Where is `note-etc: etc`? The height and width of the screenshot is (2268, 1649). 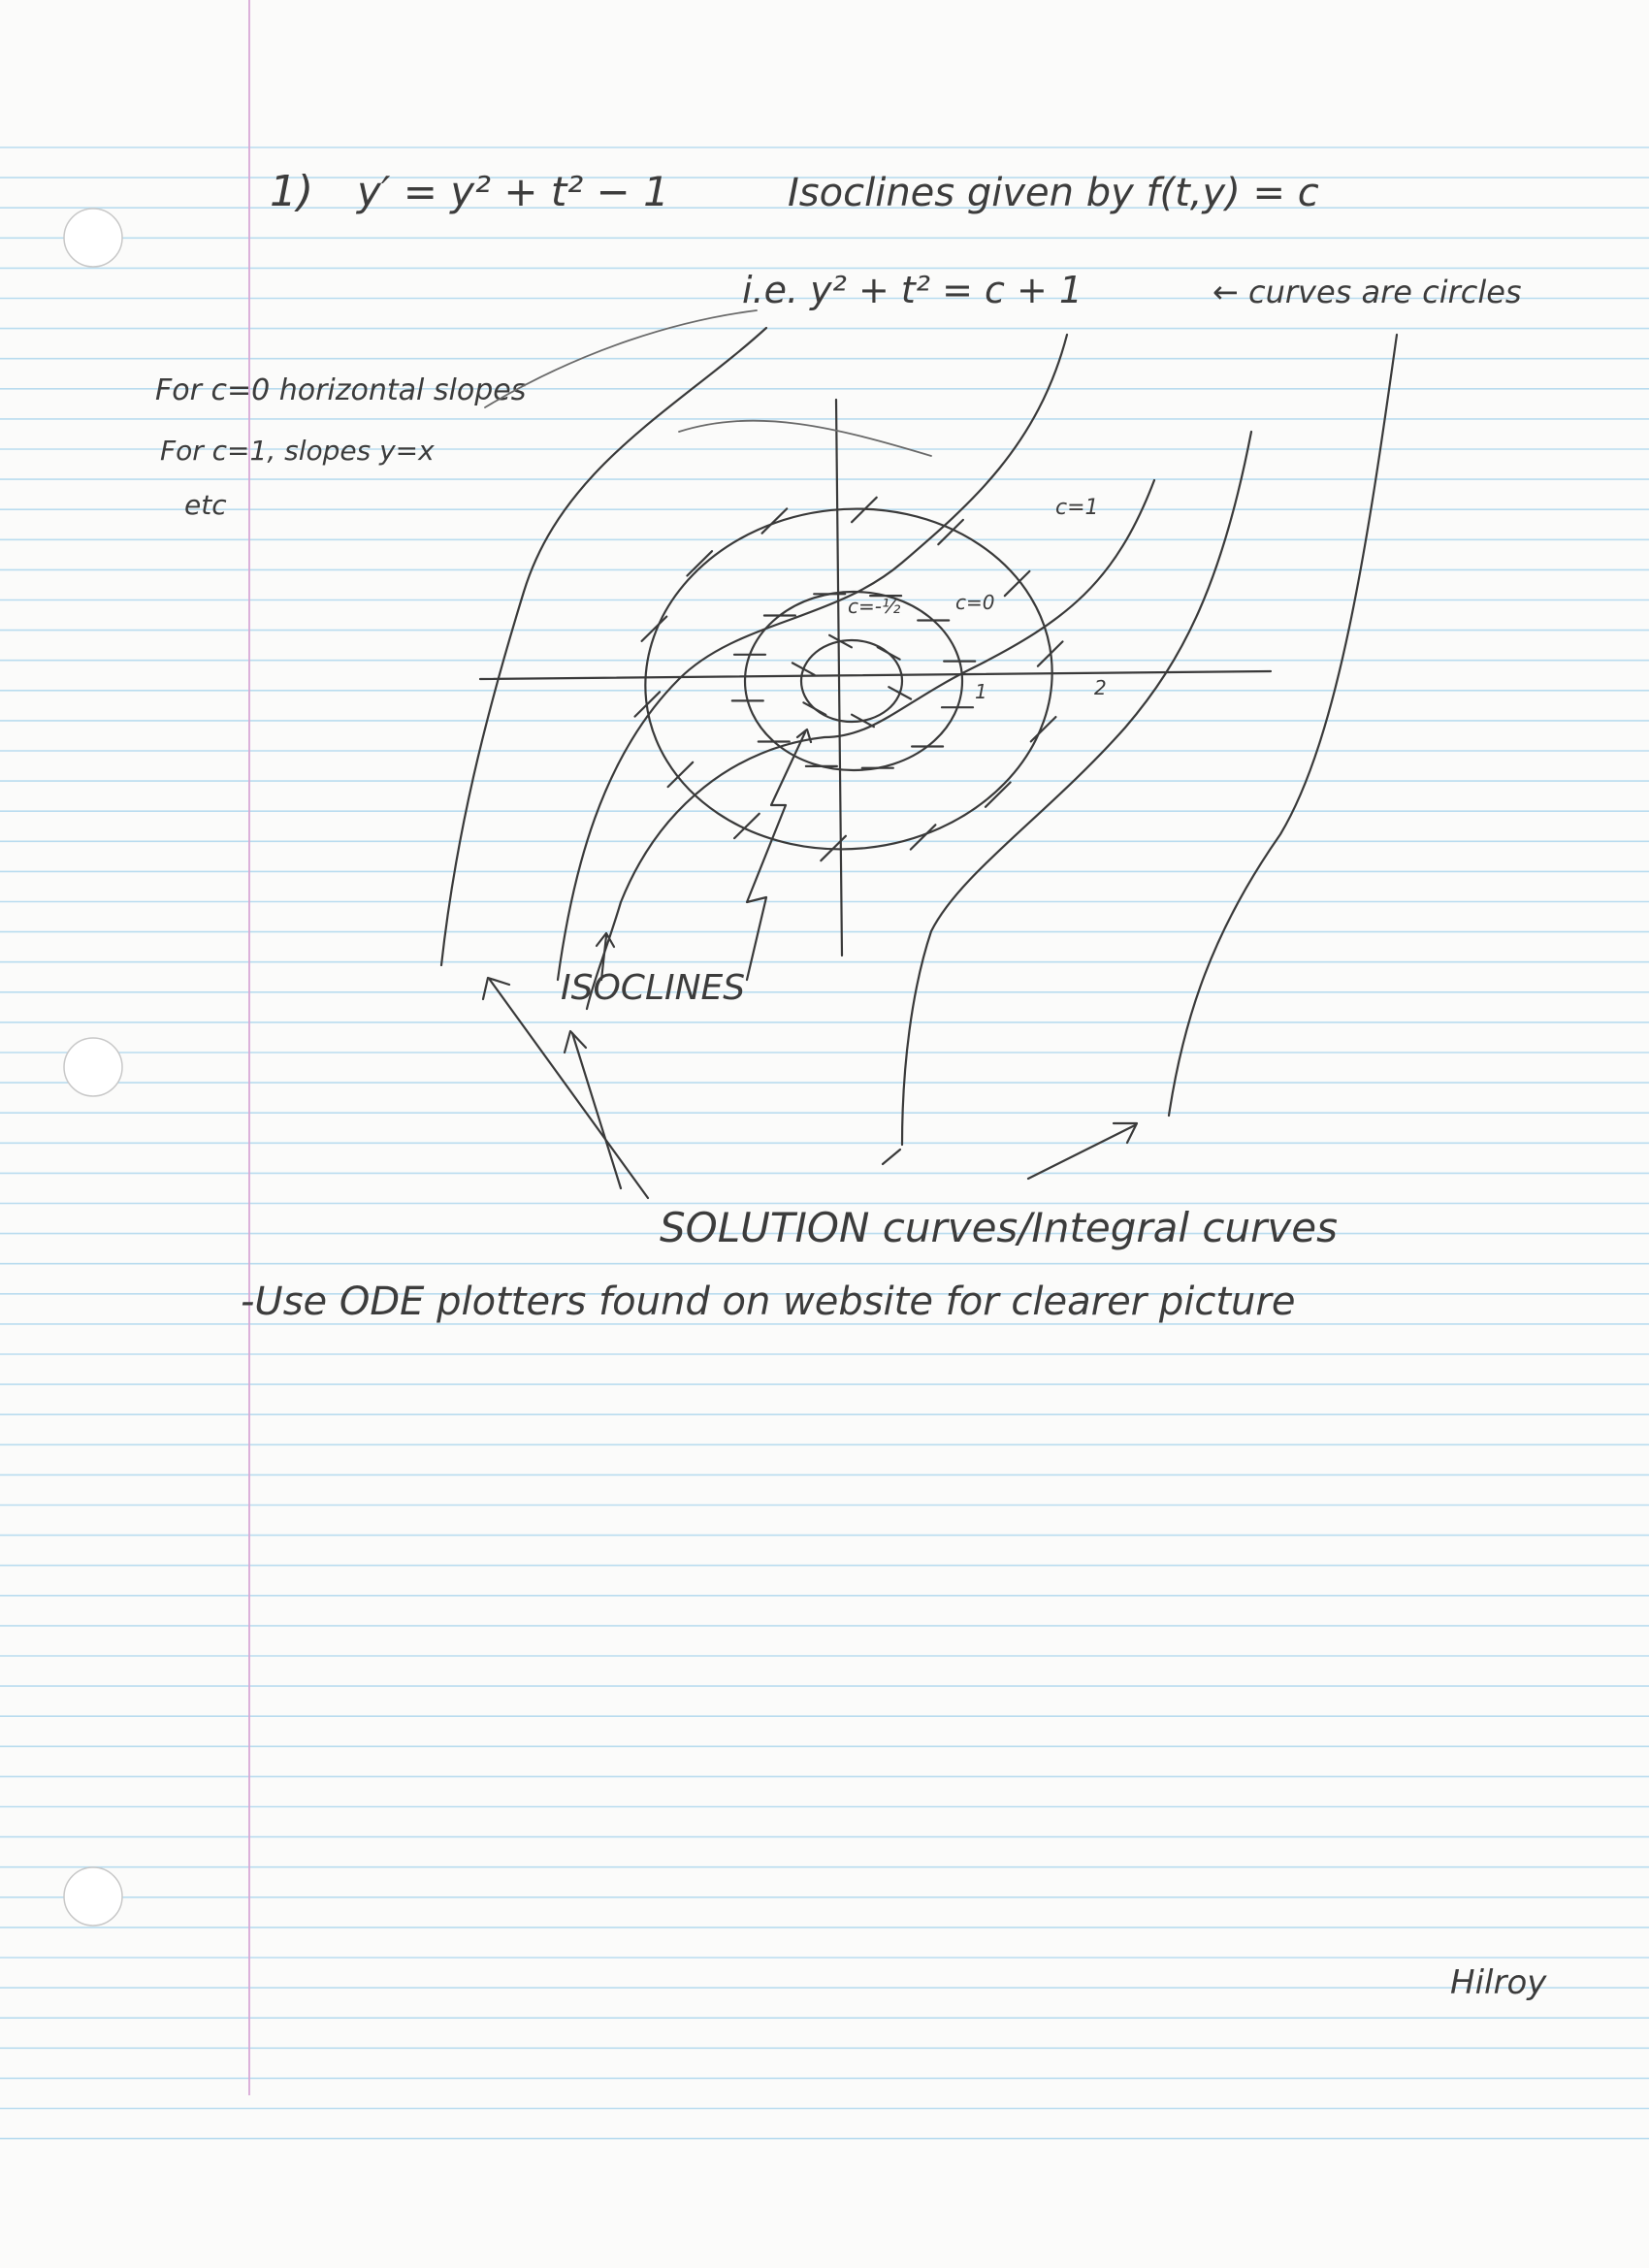
note-etc: etc is located at coordinates (205, 505).